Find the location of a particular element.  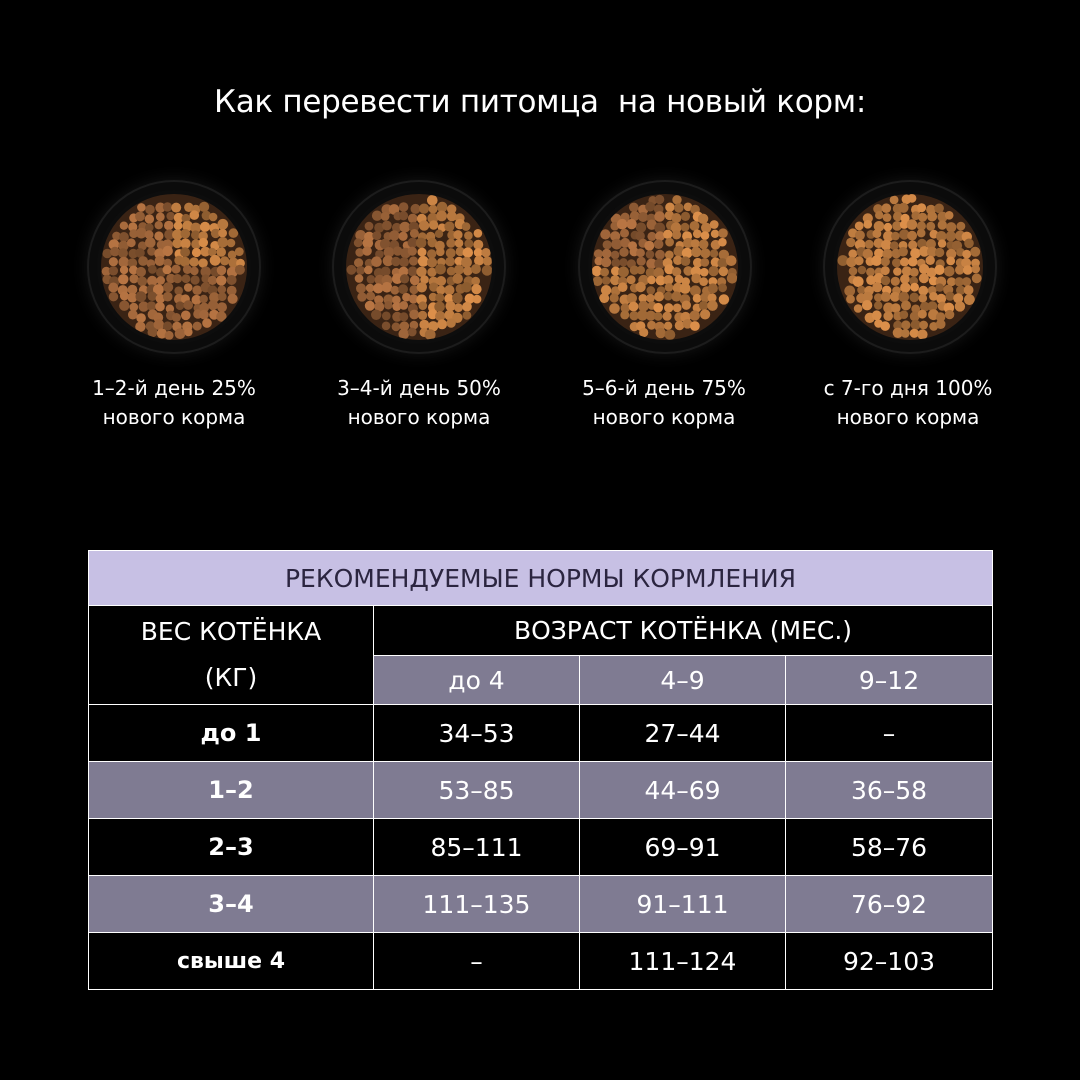

value-cell: 53–85 is located at coordinates (476, 790).